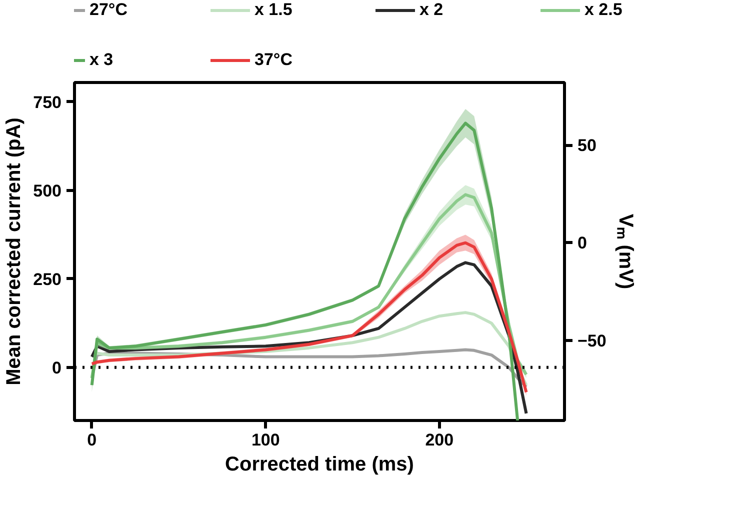  What do you see at coordinates (47, 190) in the screenshot?
I see `y-tick-label: 500` at bounding box center [47, 190].